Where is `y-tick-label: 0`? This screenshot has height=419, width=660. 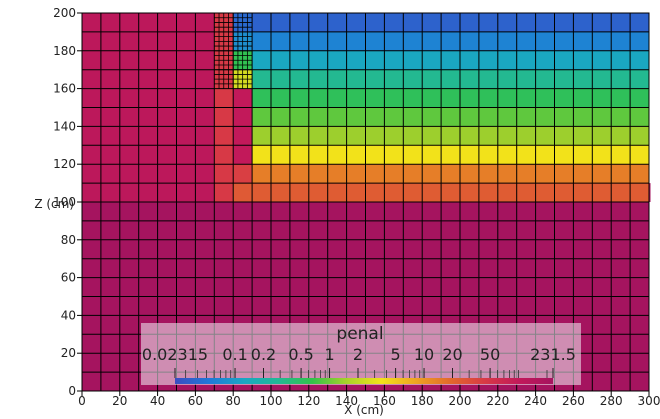
y-tick-label: 0 is located at coordinates (72, 391).